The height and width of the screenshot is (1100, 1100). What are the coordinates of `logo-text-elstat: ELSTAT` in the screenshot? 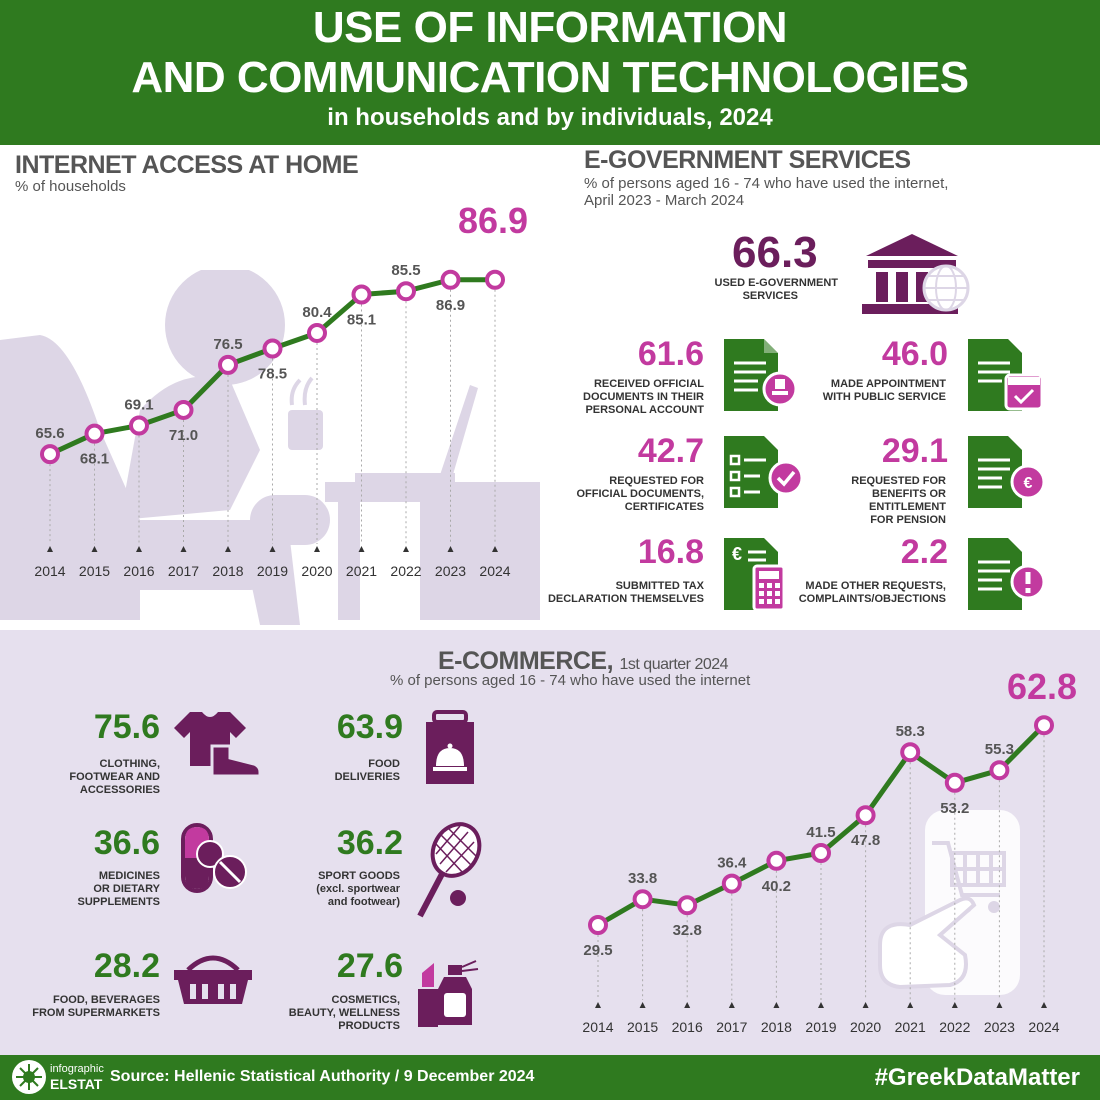 It's located at (76, 1084).